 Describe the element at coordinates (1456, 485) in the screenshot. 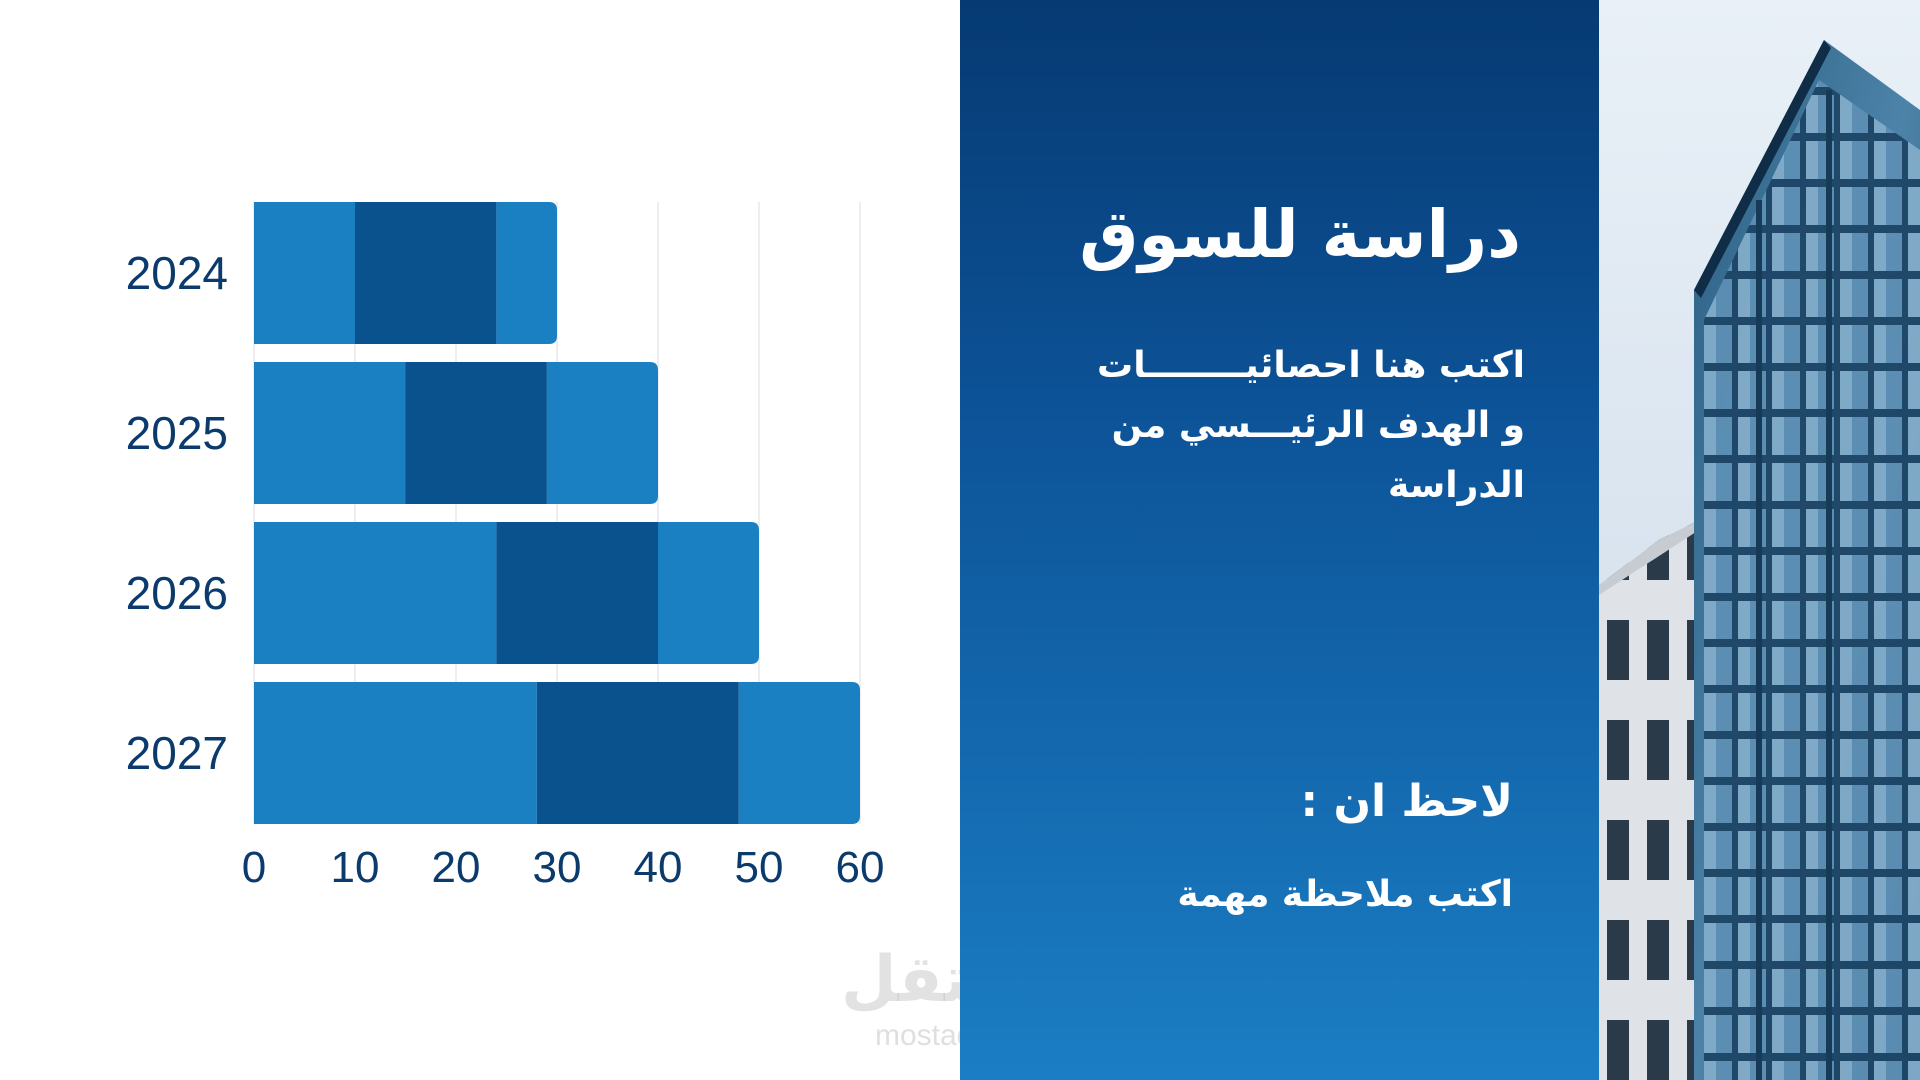

I see `description-line: الدراسة` at that location.